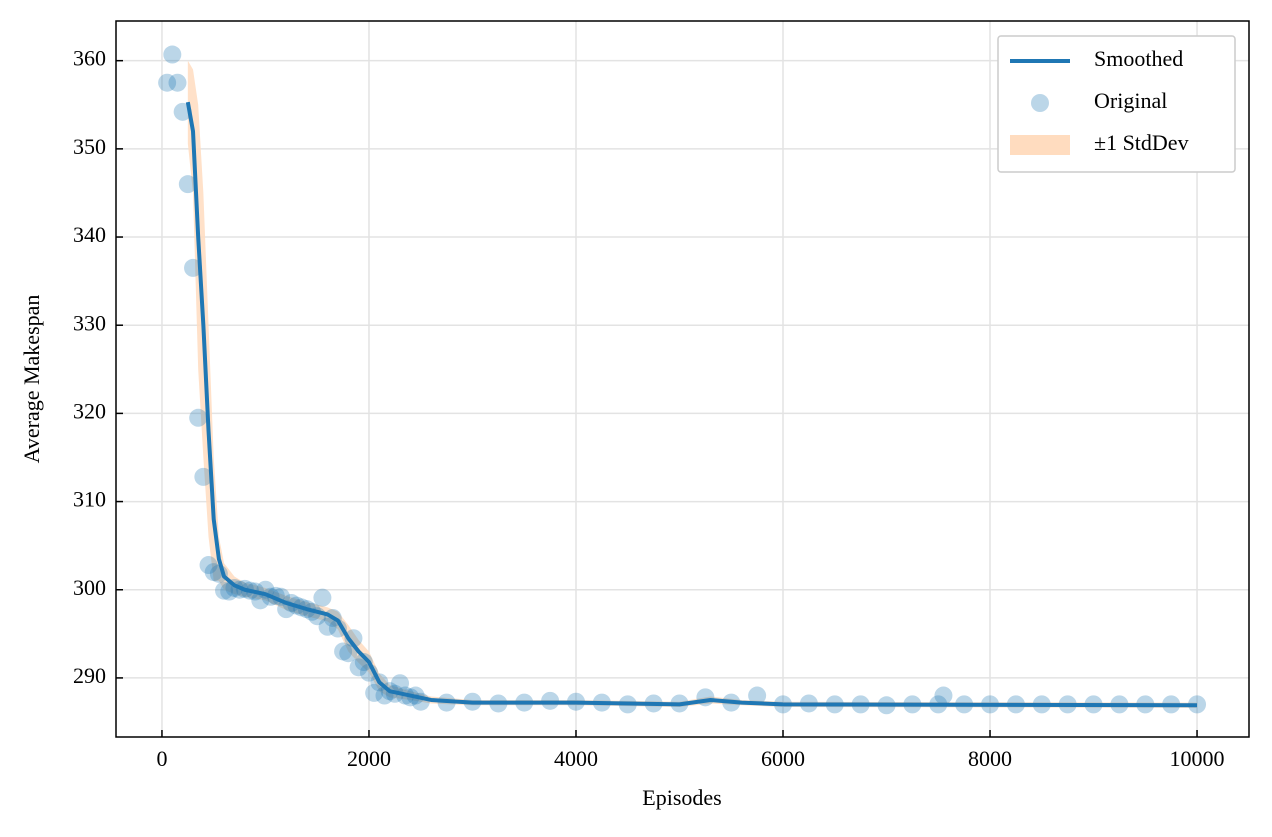 Image resolution: width=1272 pixels, height=837 pixels. Describe the element at coordinates (89, 146) in the screenshot. I see `y-tick-label: 350` at that location.